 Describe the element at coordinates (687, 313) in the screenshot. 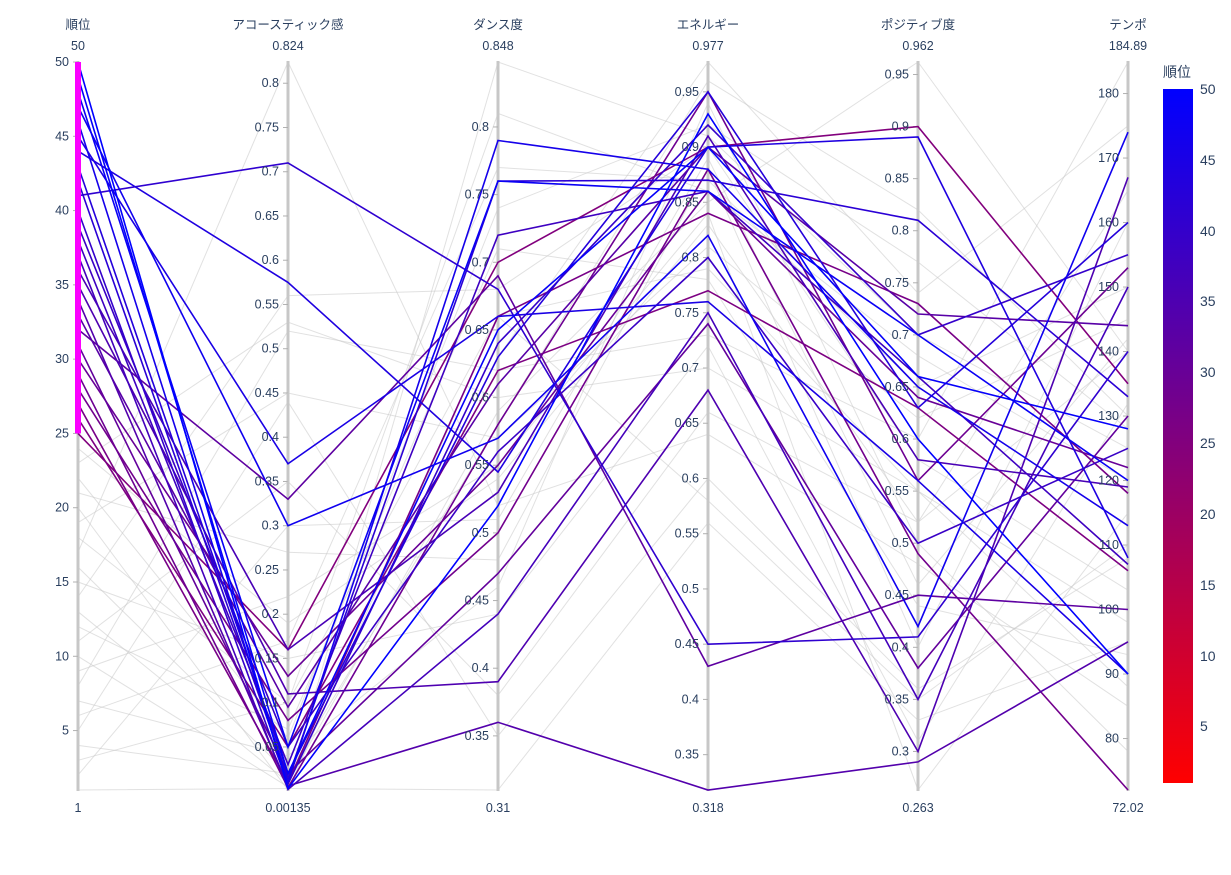

I see `axis-3-tick-label: 0.75` at that location.